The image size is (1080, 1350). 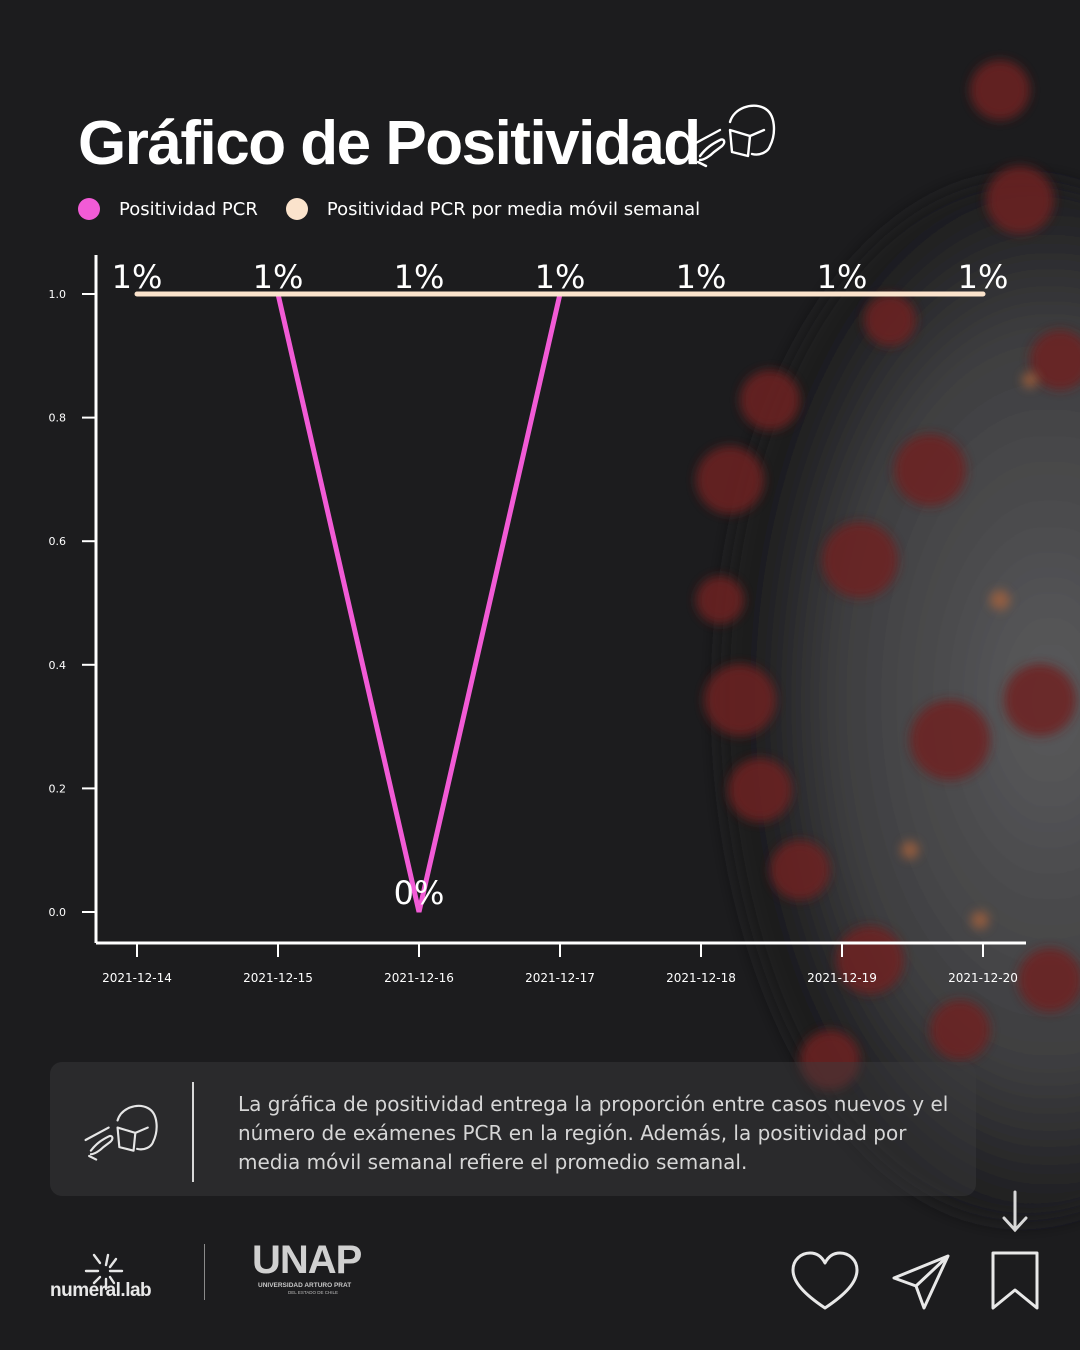 What do you see at coordinates (305, 1285) in the screenshot?
I see `unap-logo-subtitle: UNIVERSIDAD ARTURO PRAT` at bounding box center [305, 1285].